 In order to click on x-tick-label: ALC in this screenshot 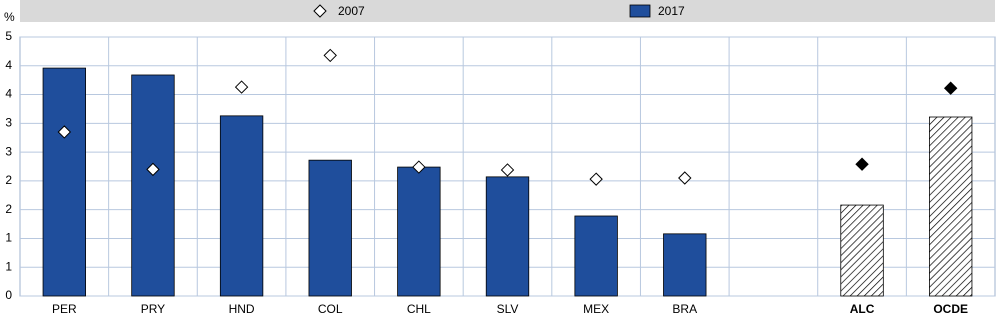, I will do `click(862, 309)`.